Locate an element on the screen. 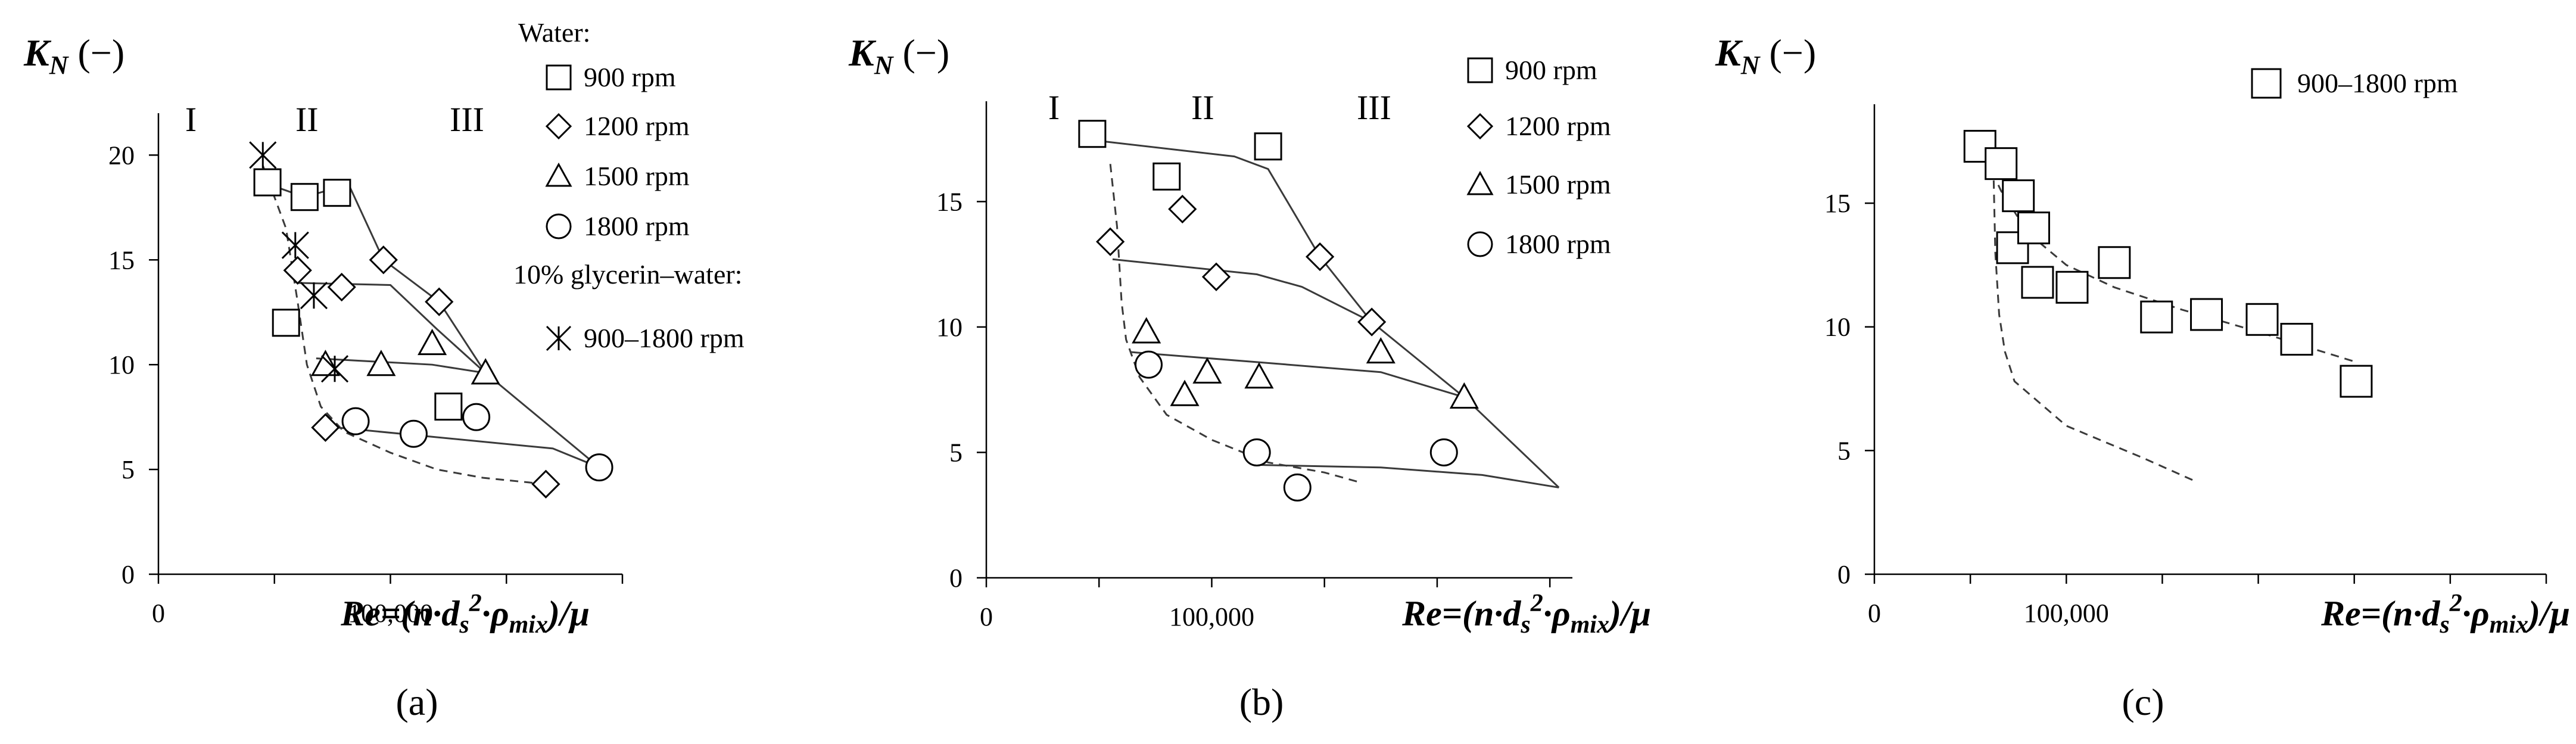  legend: 900–1800 rpm is located at coordinates (2354, 84).